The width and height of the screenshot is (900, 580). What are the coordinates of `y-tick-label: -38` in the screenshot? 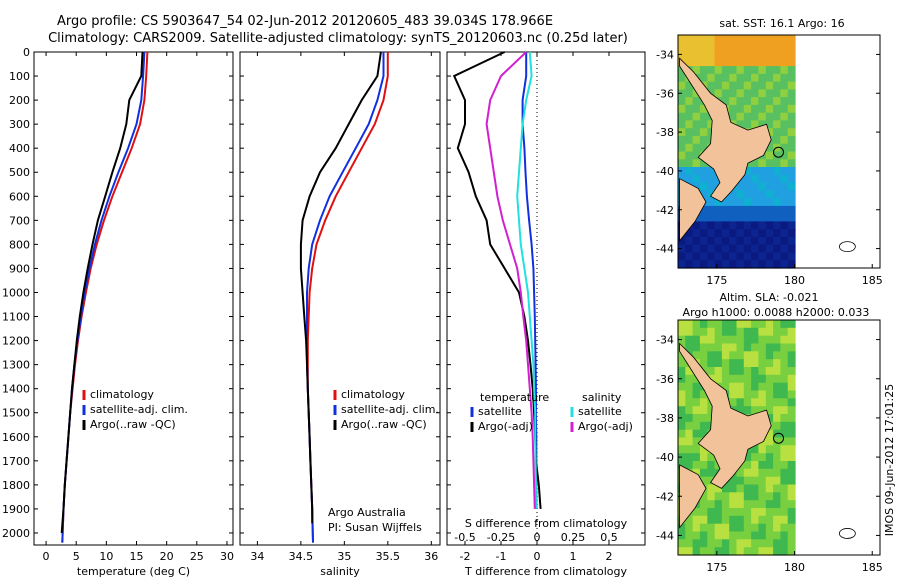 It's located at (665, 132).